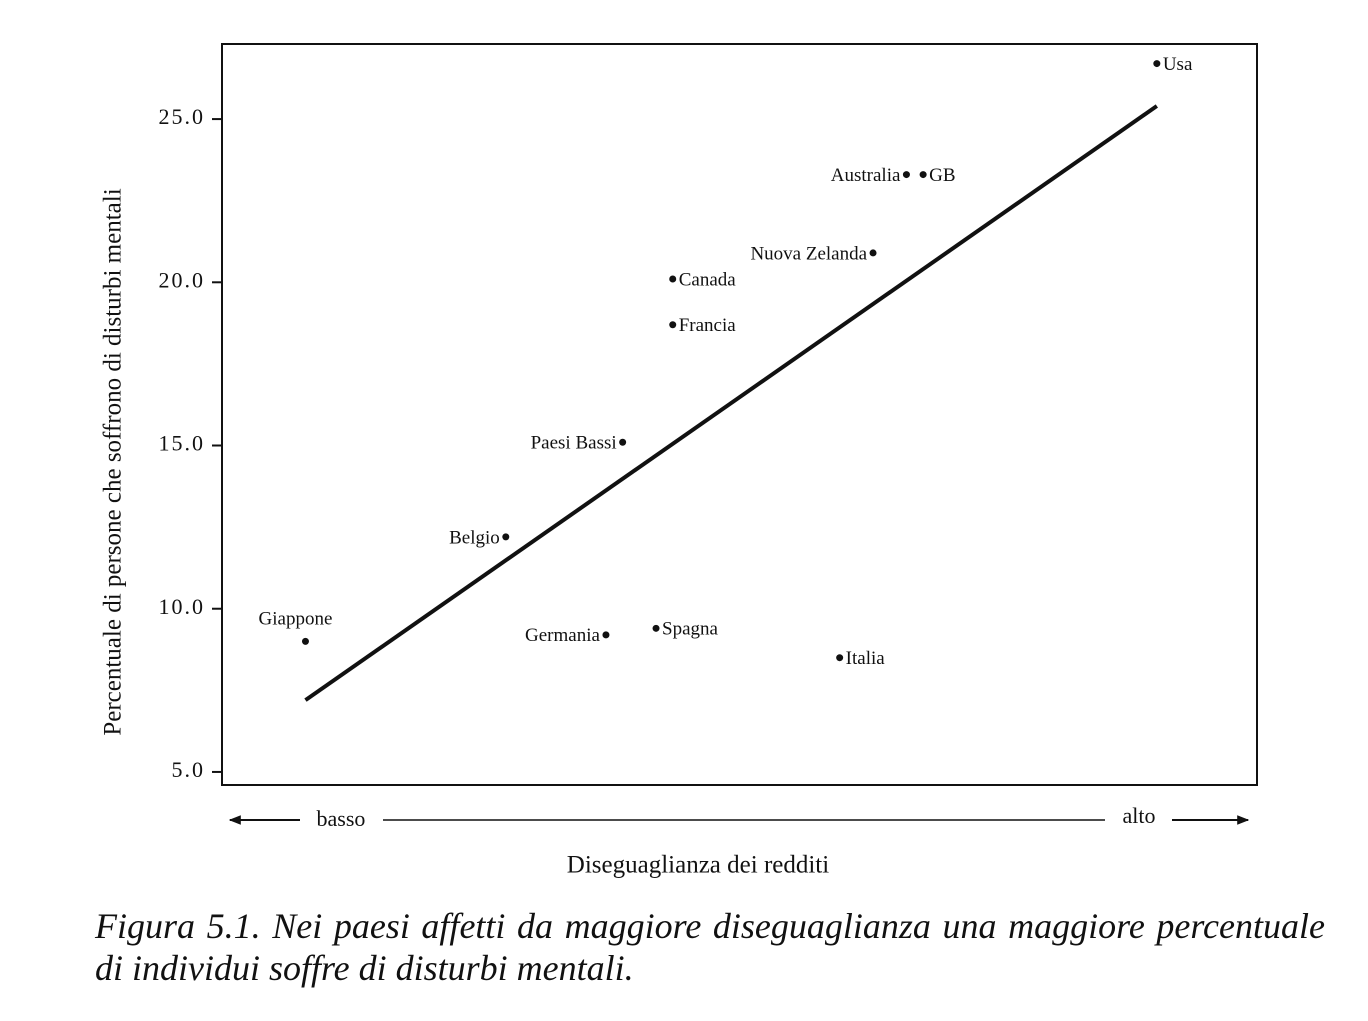  What do you see at coordinates (182, 606) in the screenshot?
I see `y-tick-label: 10.0` at bounding box center [182, 606].